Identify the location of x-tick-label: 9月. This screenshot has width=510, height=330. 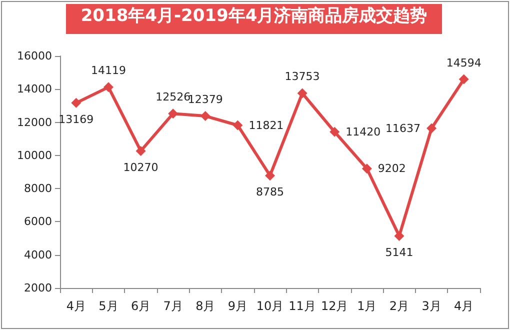
(238, 306).